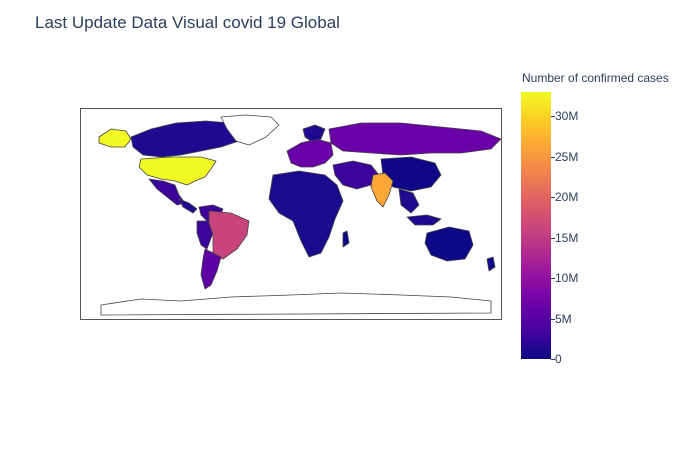  What do you see at coordinates (314, 133) in the screenshot?
I see `region-scandinavia` at bounding box center [314, 133].